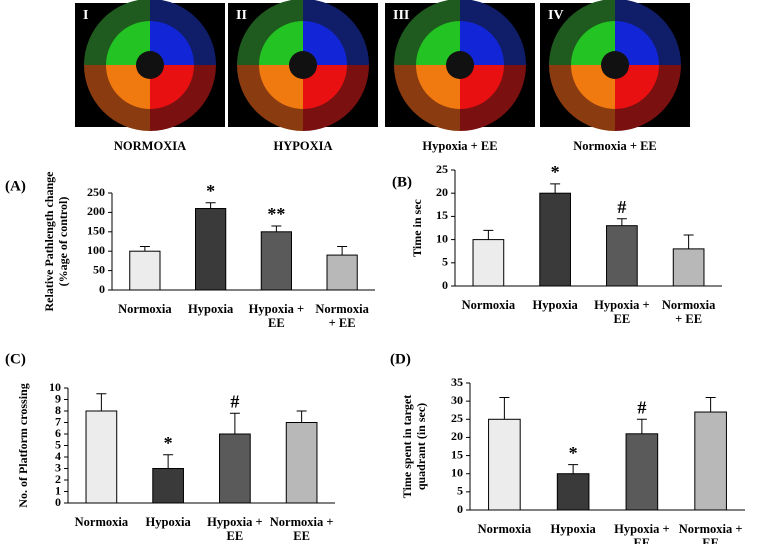 Image resolution: width=764 pixels, height=544 pixels. What do you see at coordinates (96, 231) in the screenshot?
I see `y-tick-label: 150` at bounding box center [96, 231].